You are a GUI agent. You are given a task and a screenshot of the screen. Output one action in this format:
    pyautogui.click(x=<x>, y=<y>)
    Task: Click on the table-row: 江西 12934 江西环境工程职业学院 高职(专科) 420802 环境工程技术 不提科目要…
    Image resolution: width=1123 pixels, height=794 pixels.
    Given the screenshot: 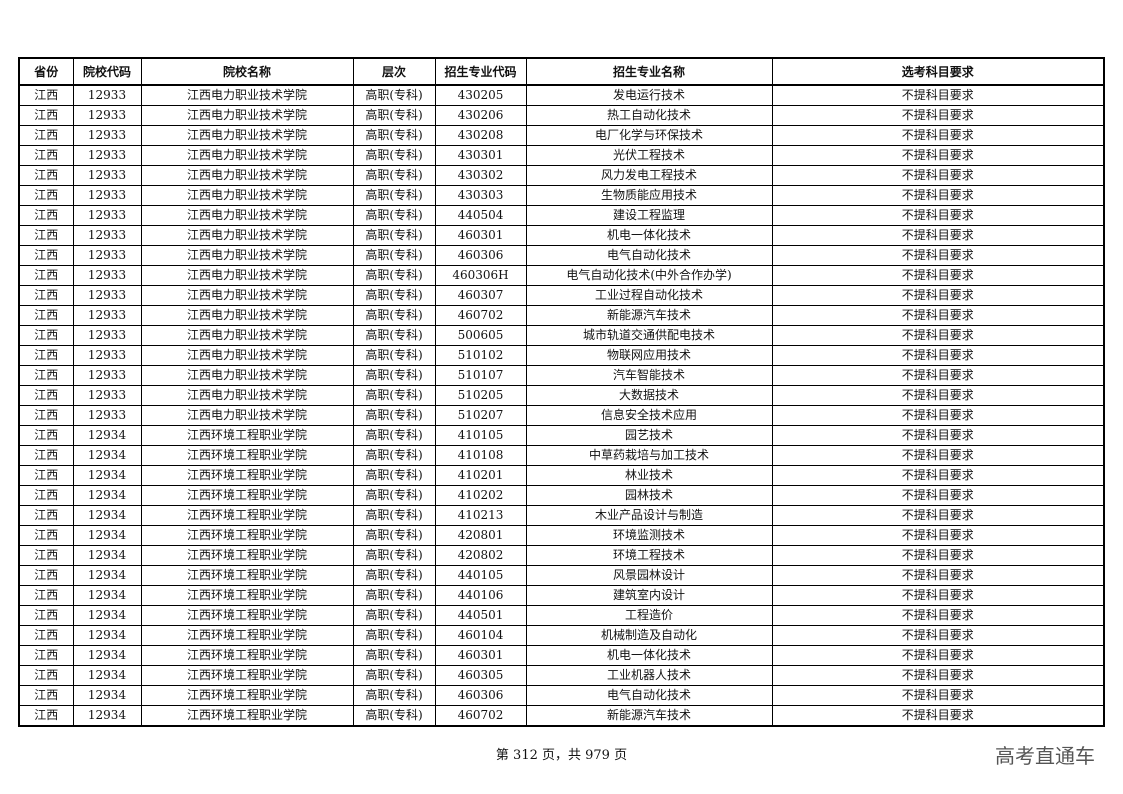 What is the action you would take?
    pyautogui.click(x=561, y=555)
    